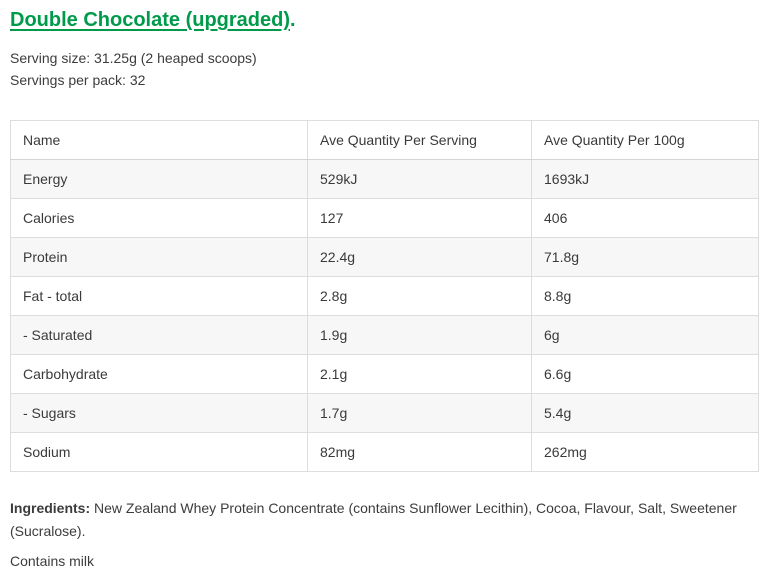 The image size is (775, 573). Describe the element at coordinates (419, 335) in the screenshot. I see `value-per-serving: 1.9g` at that location.